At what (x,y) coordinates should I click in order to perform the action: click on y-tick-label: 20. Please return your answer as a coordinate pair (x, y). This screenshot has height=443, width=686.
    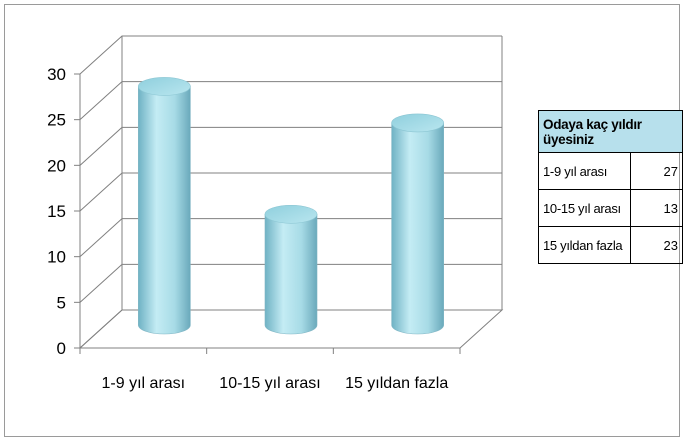
    Looking at the image, I should click on (56, 165).